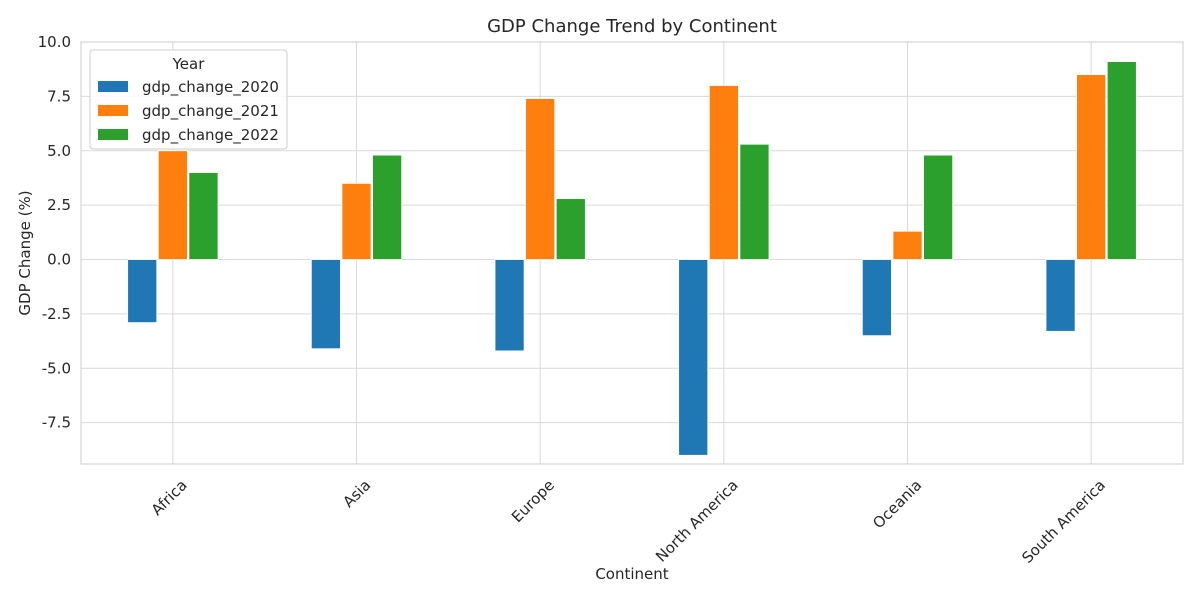 The image size is (1200, 600). What do you see at coordinates (907, 245) in the screenshot?
I see `bar-gdp_change_2021-oceania` at bounding box center [907, 245].